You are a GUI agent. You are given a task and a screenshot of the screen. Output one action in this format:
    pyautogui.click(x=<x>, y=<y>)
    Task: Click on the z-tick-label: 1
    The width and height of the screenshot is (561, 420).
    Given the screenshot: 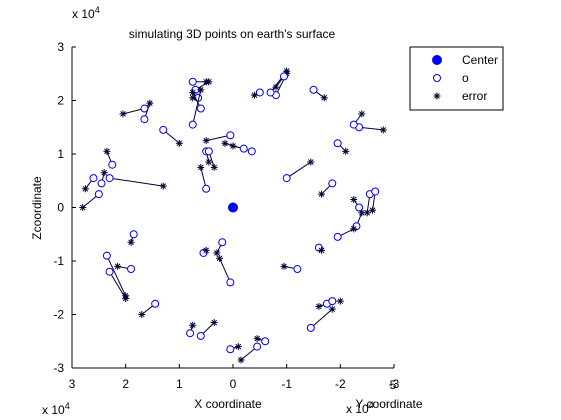 What is the action you would take?
    pyautogui.click(x=60, y=154)
    